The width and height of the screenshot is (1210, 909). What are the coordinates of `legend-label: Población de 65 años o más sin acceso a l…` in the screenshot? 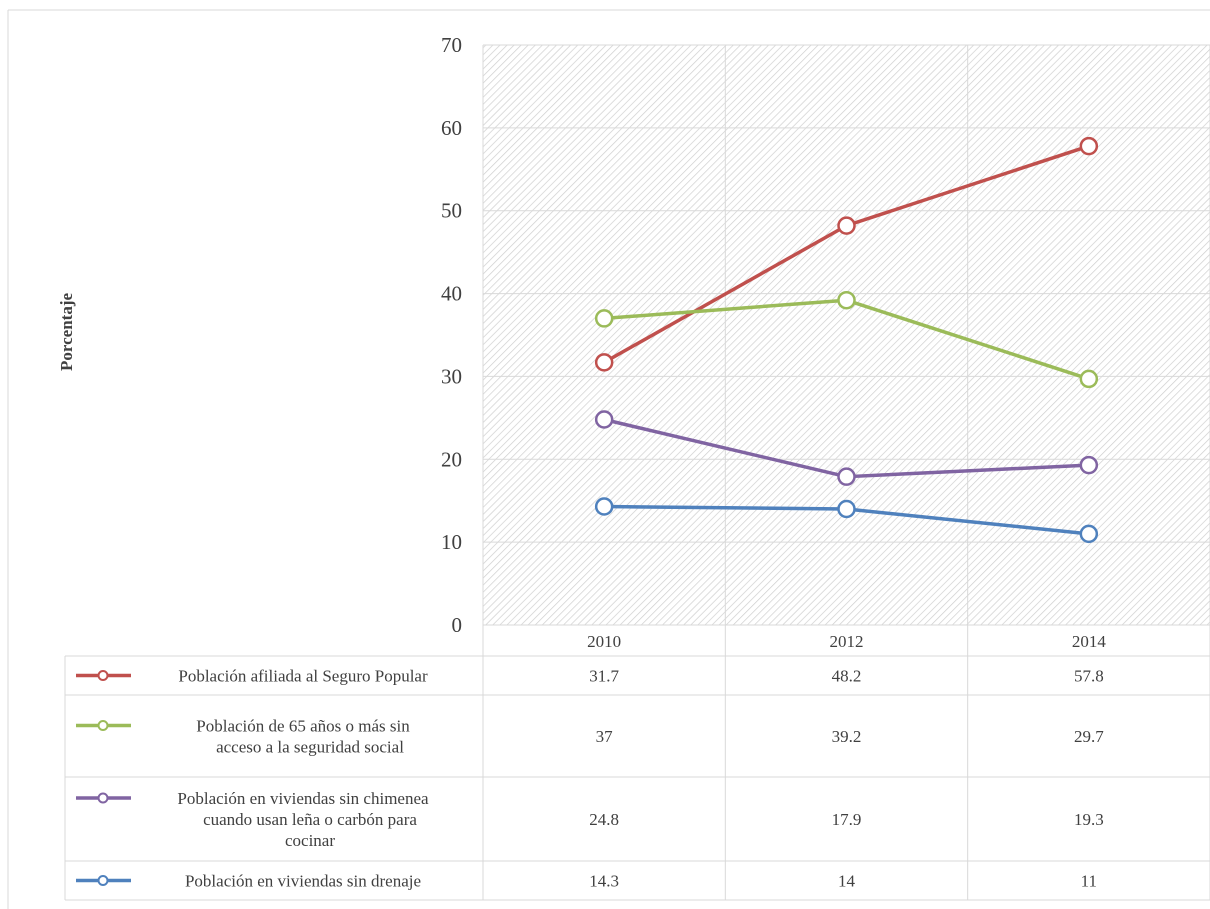 It's located at (303, 737).